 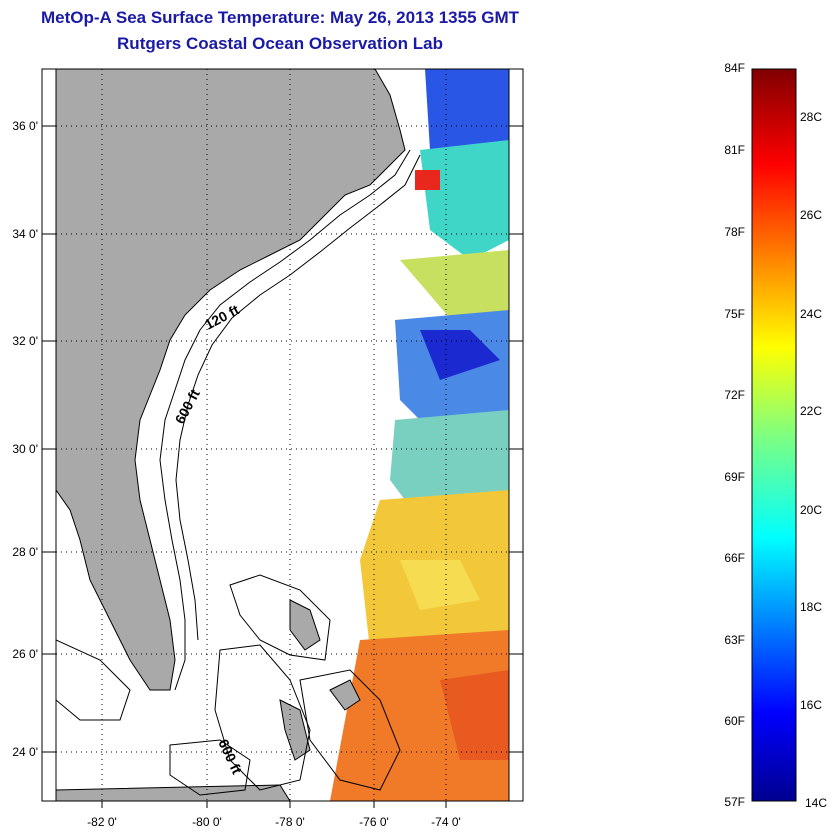 What do you see at coordinates (25, 552) in the screenshot?
I see `lat-label: 28 0'` at bounding box center [25, 552].